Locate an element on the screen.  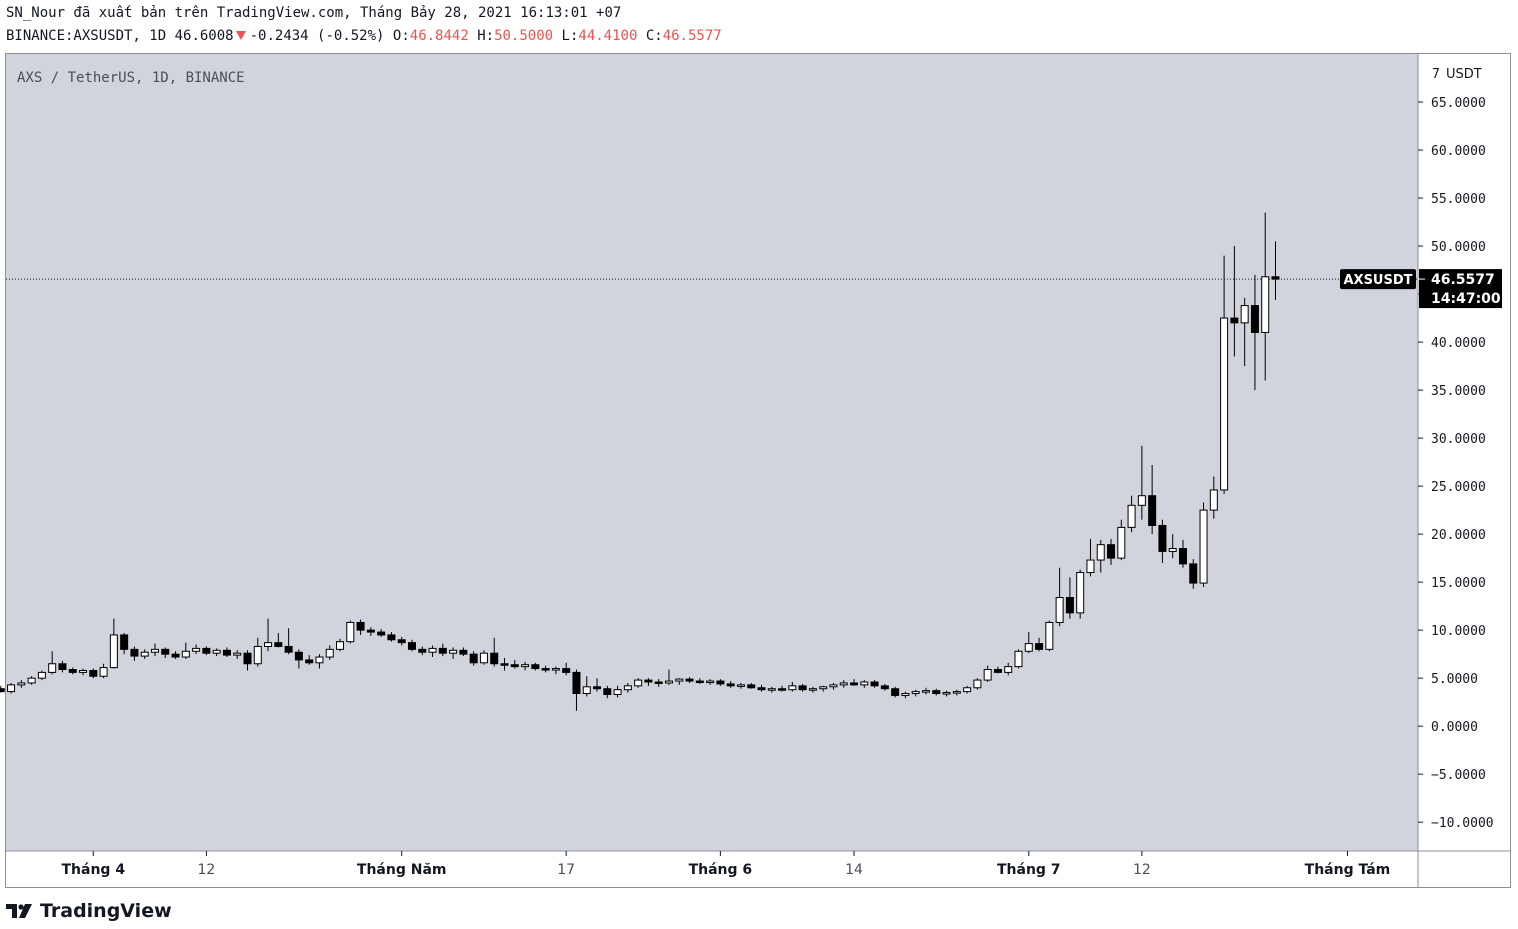
open-label: O: is located at coordinates (401, 36).